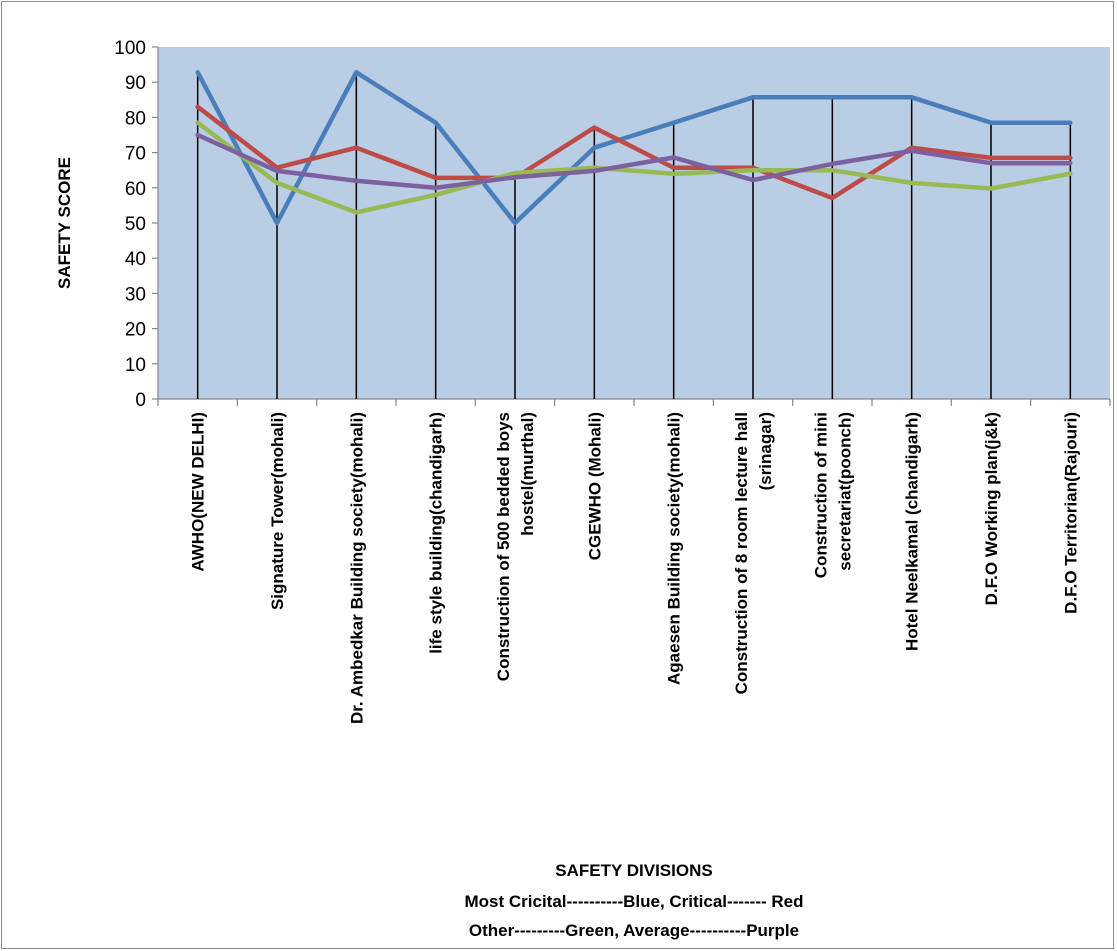  Describe the element at coordinates (527, 474) in the screenshot. I see `category-label: hostel(murthal)` at that location.